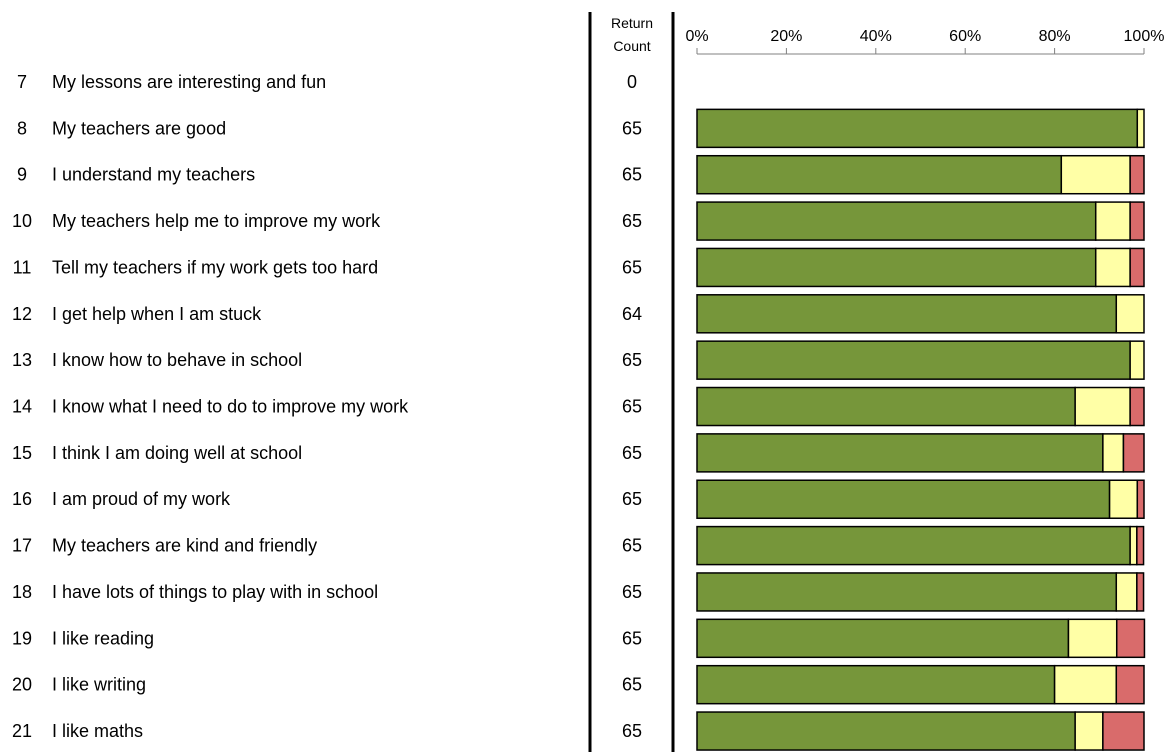 Image resolution: width=1168 pixels, height=752 pixels. What do you see at coordinates (22, 221) in the screenshot?
I see `question-number: 10` at bounding box center [22, 221].